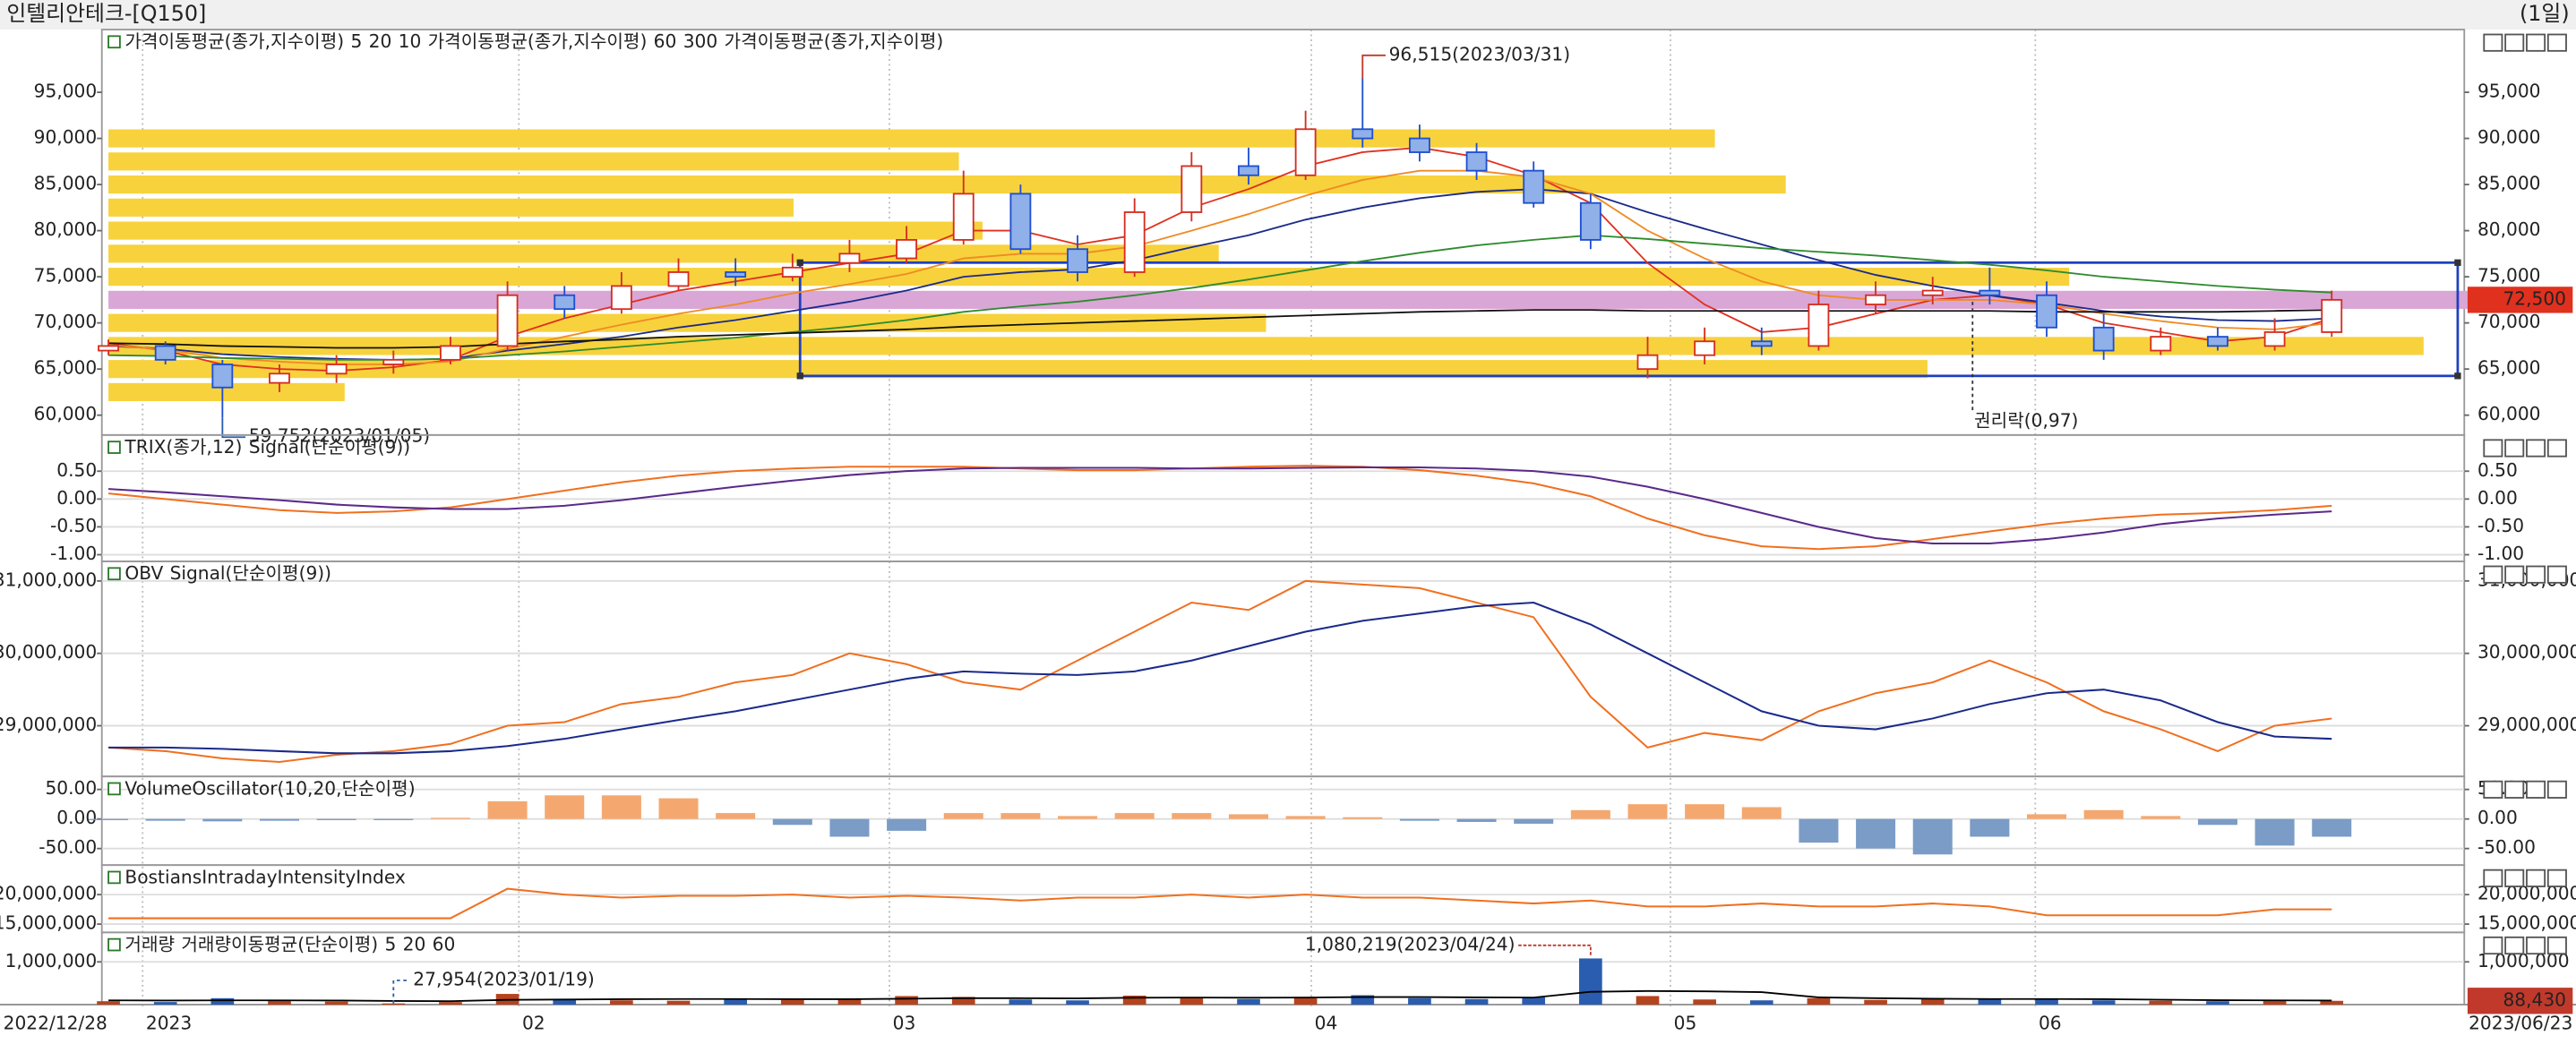 Image resolution: width=2576 pixels, height=1044 pixels. What do you see at coordinates (799, 262) in the screenshot?
I see `drawn-box-handle` at bounding box center [799, 262].